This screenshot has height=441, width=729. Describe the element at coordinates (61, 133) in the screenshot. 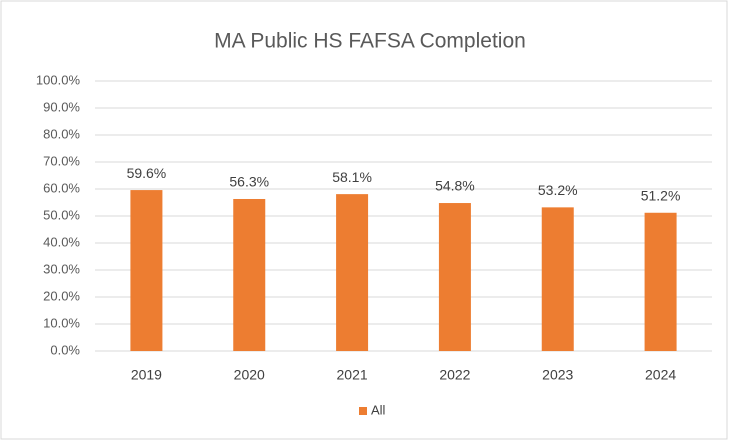

I see `y-tick-label: 80.0%` at that location.